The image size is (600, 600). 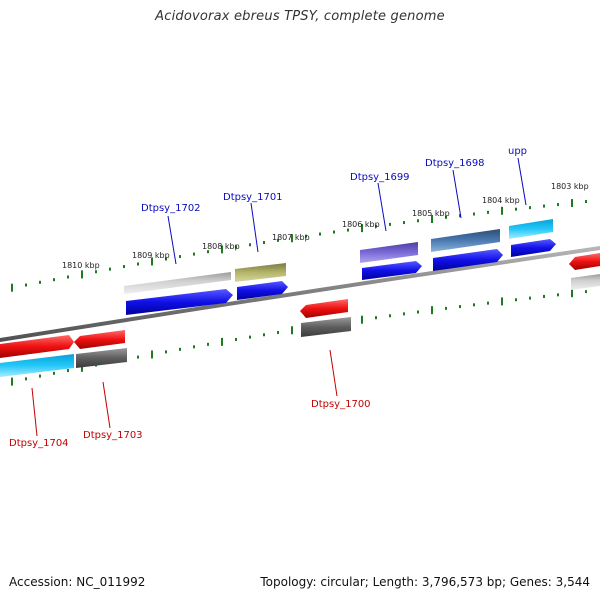 I want to click on gene-label-dtpsy-1699: Dtpsy_1699, so click(x=380, y=177).